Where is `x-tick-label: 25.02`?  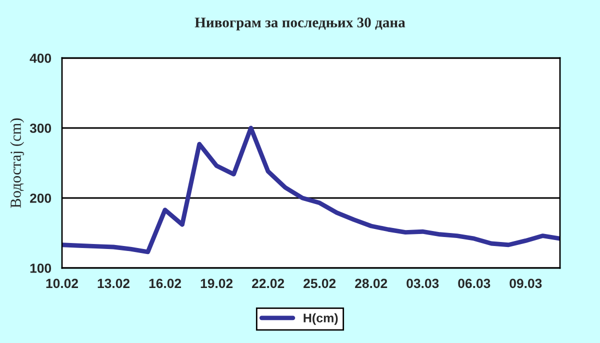
x-tick-label: 25.02 is located at coordinates (320, 283).